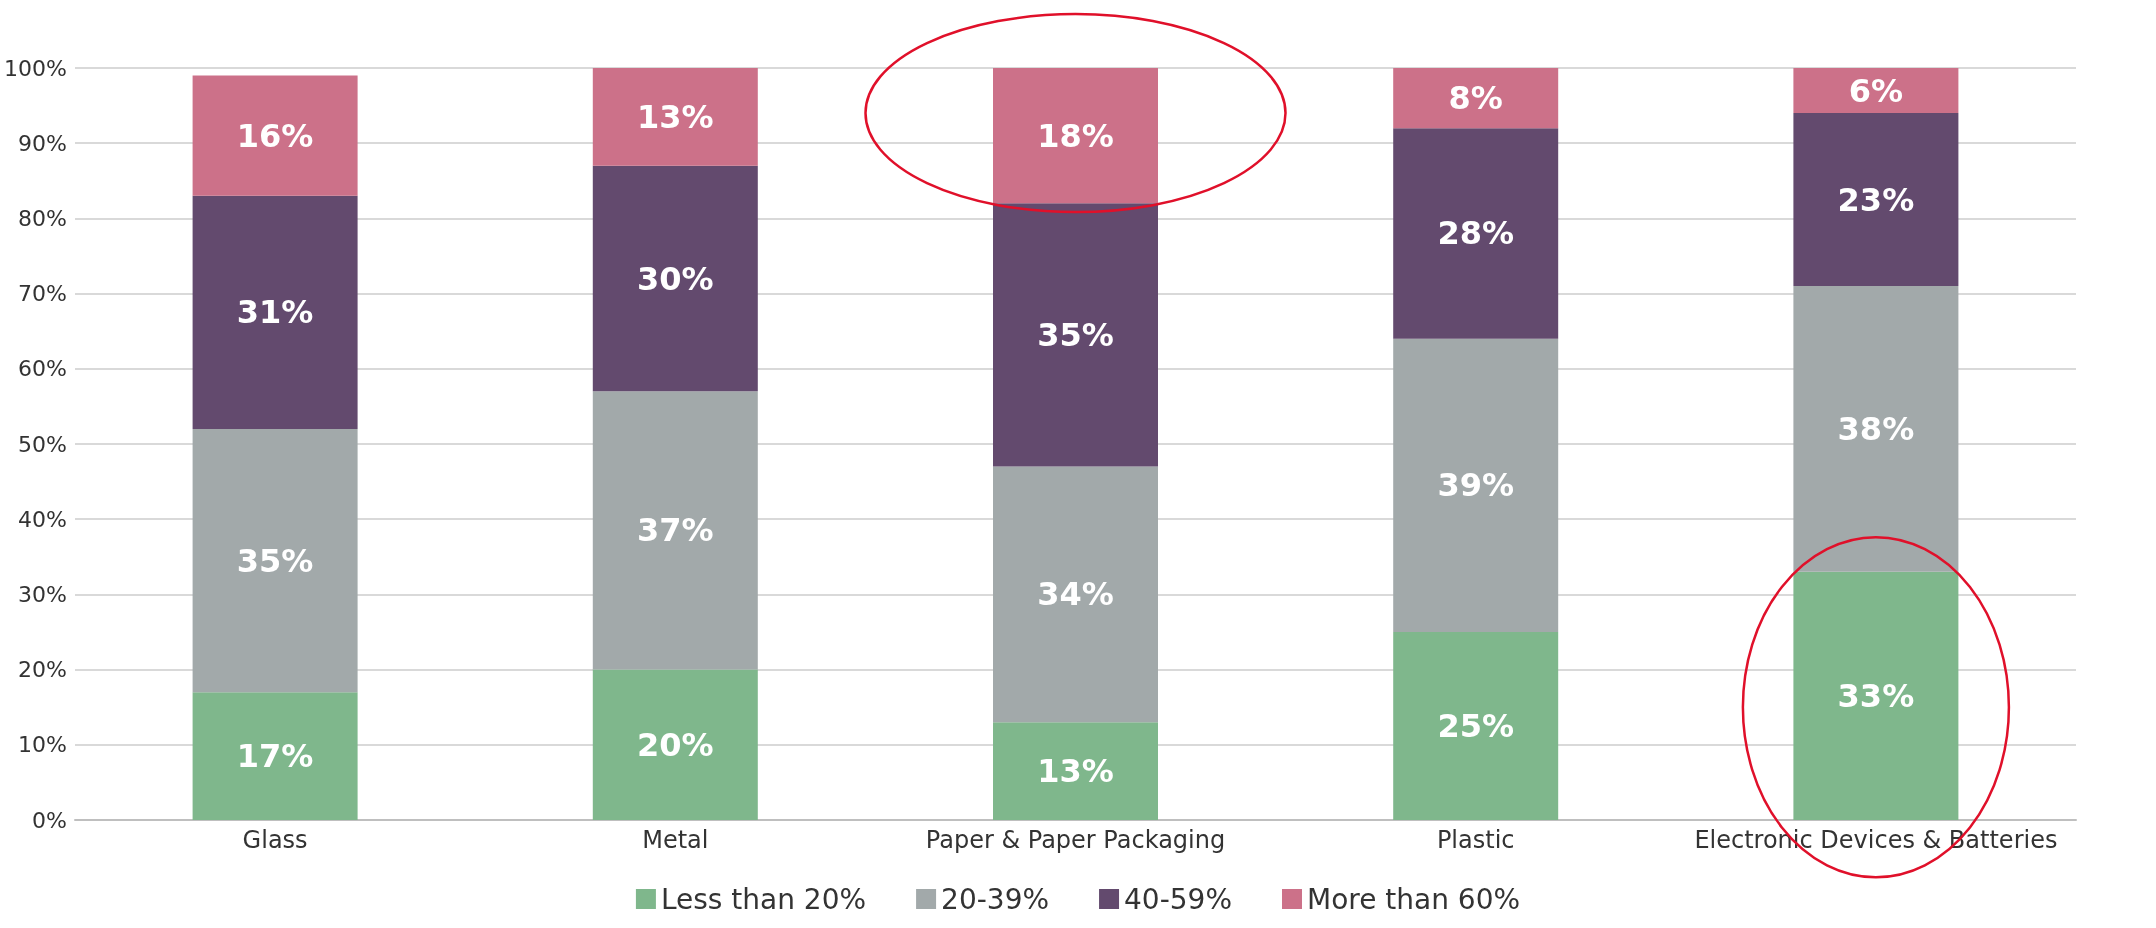  What do you see at coordinates (35, 68) in the screenshot?
I see `y-tick-label: 100%` at bounding box center [35, 68].